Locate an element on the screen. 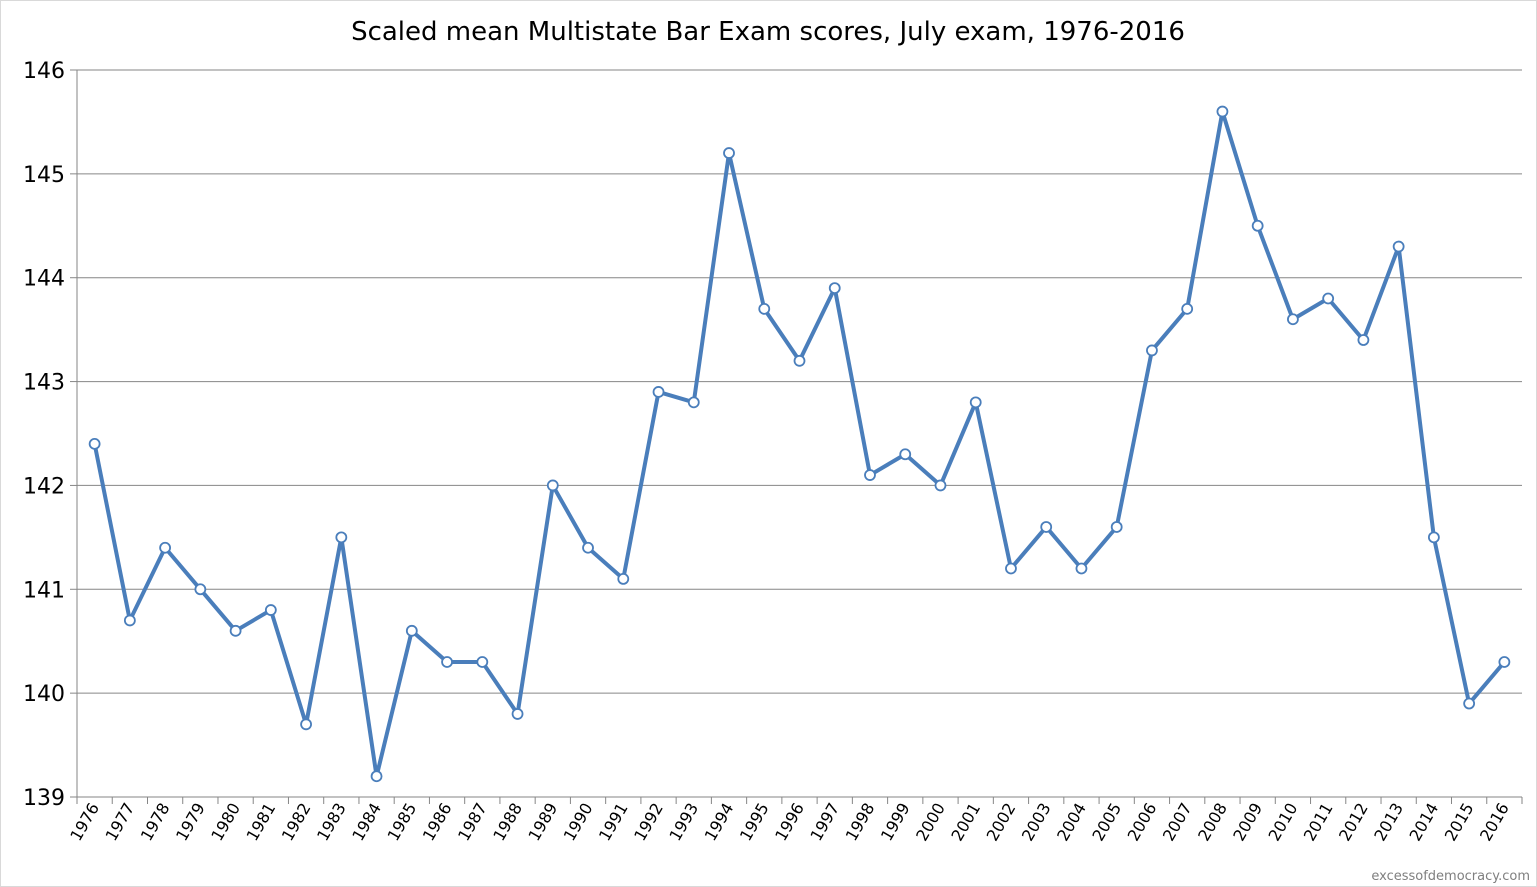 The image size is (1537, 887). data-point-1986 is located at coordinates (447, 662).